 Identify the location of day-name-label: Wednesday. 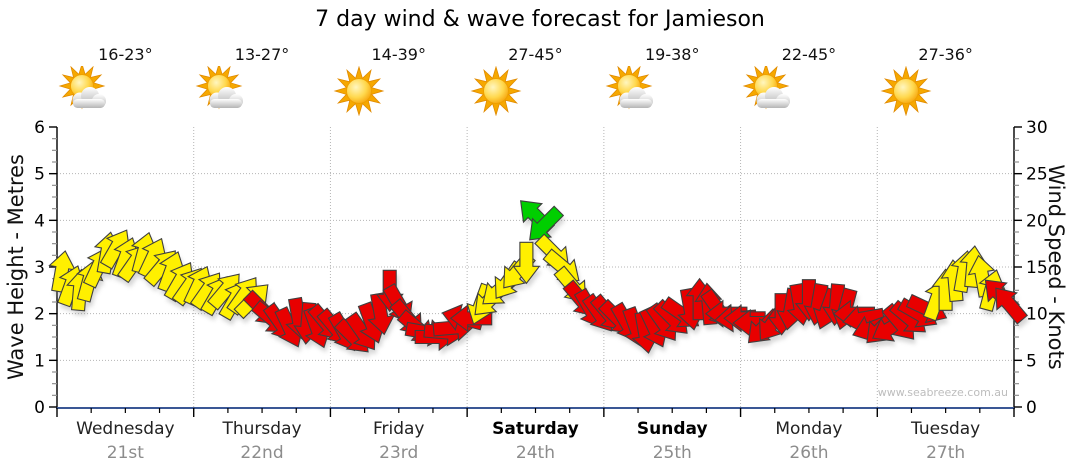
(125, 429).